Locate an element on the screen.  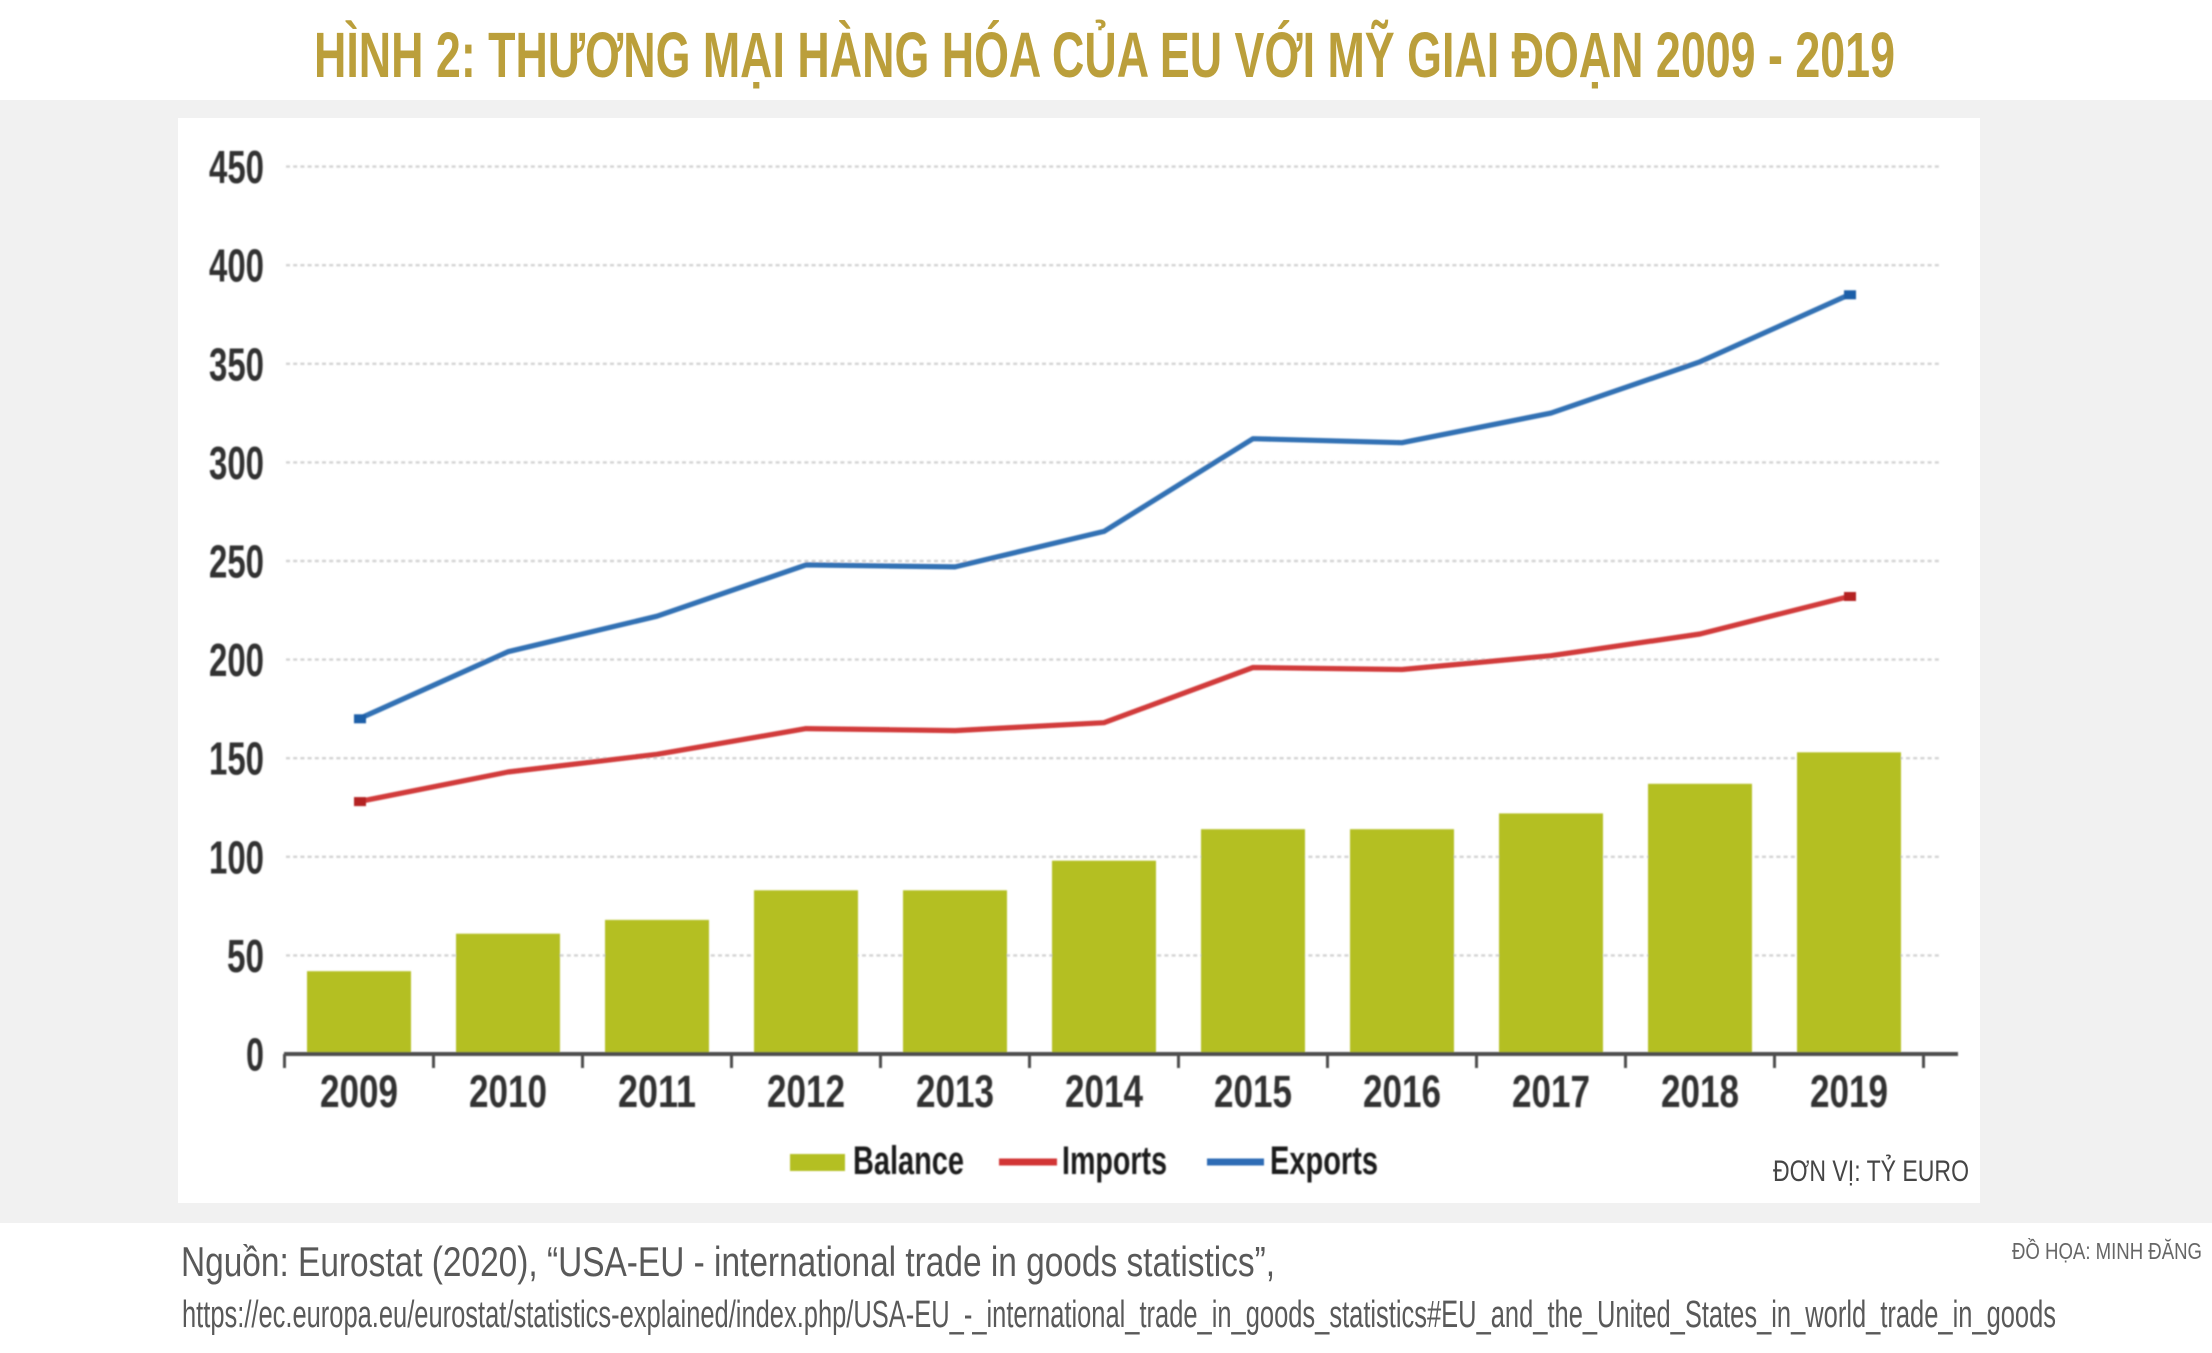
svg-text: 200 is located at coordinates (236, 660).